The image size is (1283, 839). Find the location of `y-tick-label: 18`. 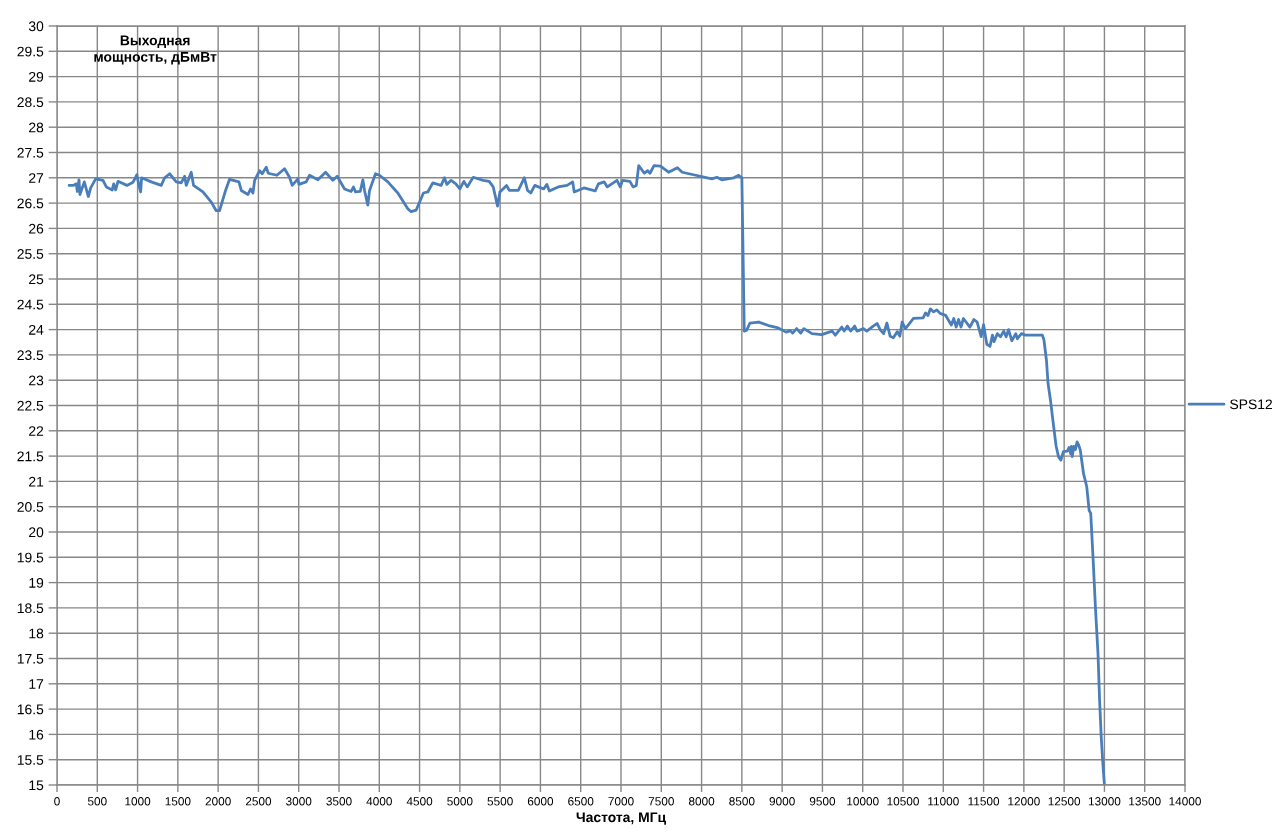

y-tick-label: 18 is located at coordinates (36, 633).